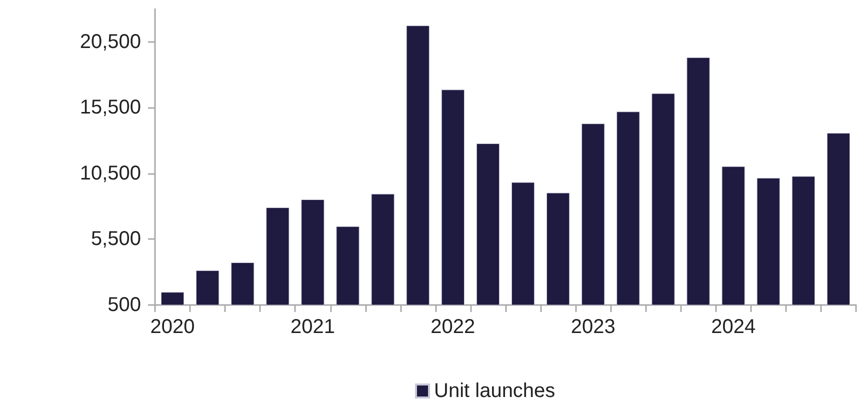 This screenshot has height=408, width=864. Describe the element at coordinates (495, 391) in the screenshot. I see `legend-label: Unit launches` at that location.